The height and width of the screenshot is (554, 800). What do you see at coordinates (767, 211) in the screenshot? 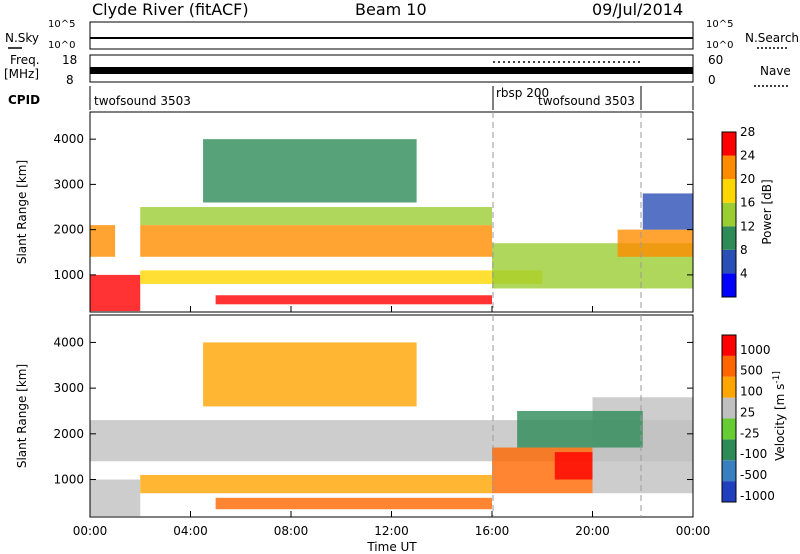
I see `power-colorbar-label: Power [dB]` at bounding box center [767, 211].